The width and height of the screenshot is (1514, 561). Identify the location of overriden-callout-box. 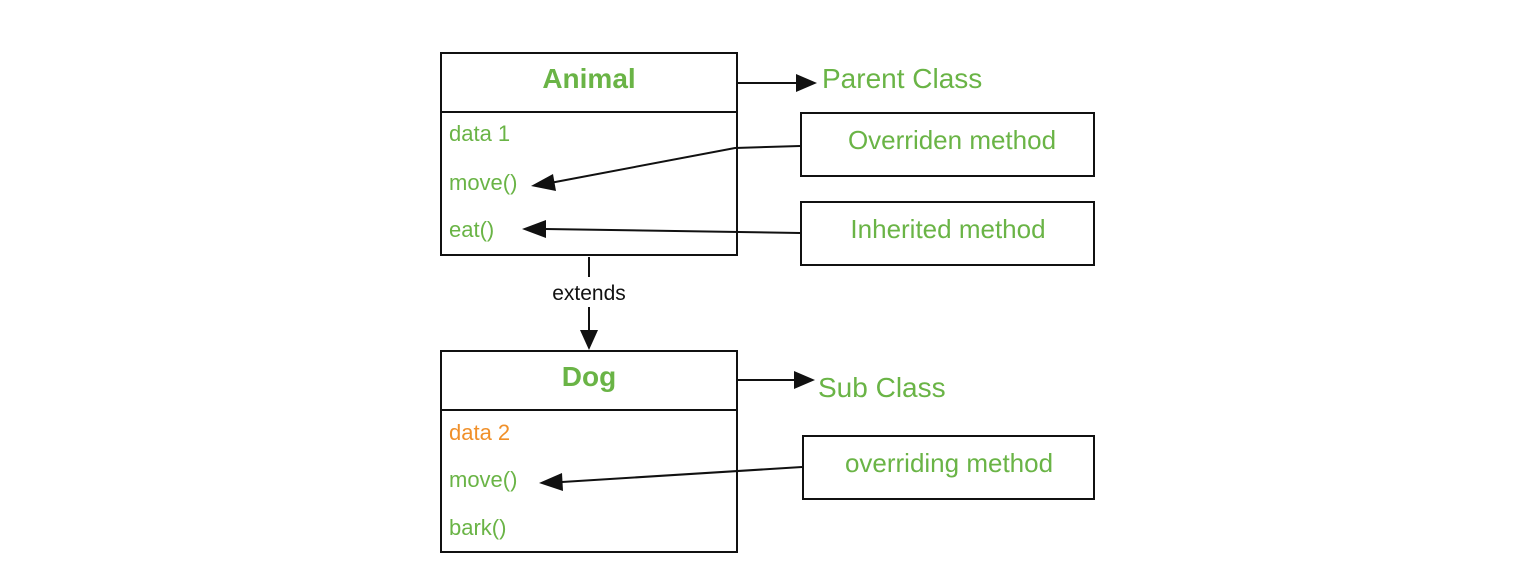
(947, 144).